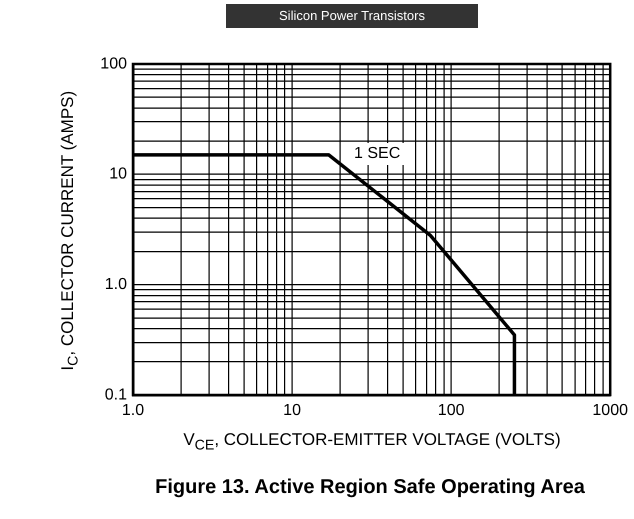 This screenshot has height=519, width=634. Describe the element at coordinates (451, 411) in the screenshot. I see `x-tick-label: 100` at that location.